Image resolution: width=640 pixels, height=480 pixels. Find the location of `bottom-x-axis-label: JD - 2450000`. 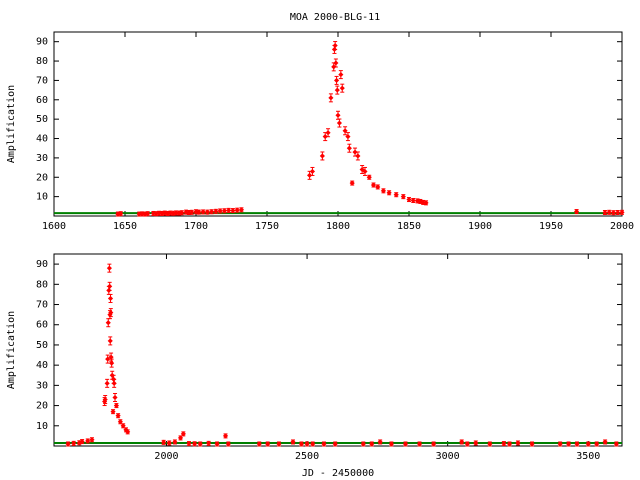

bottom-x-axis-label: JD - 2450000 is located at coordinates (338, 473).